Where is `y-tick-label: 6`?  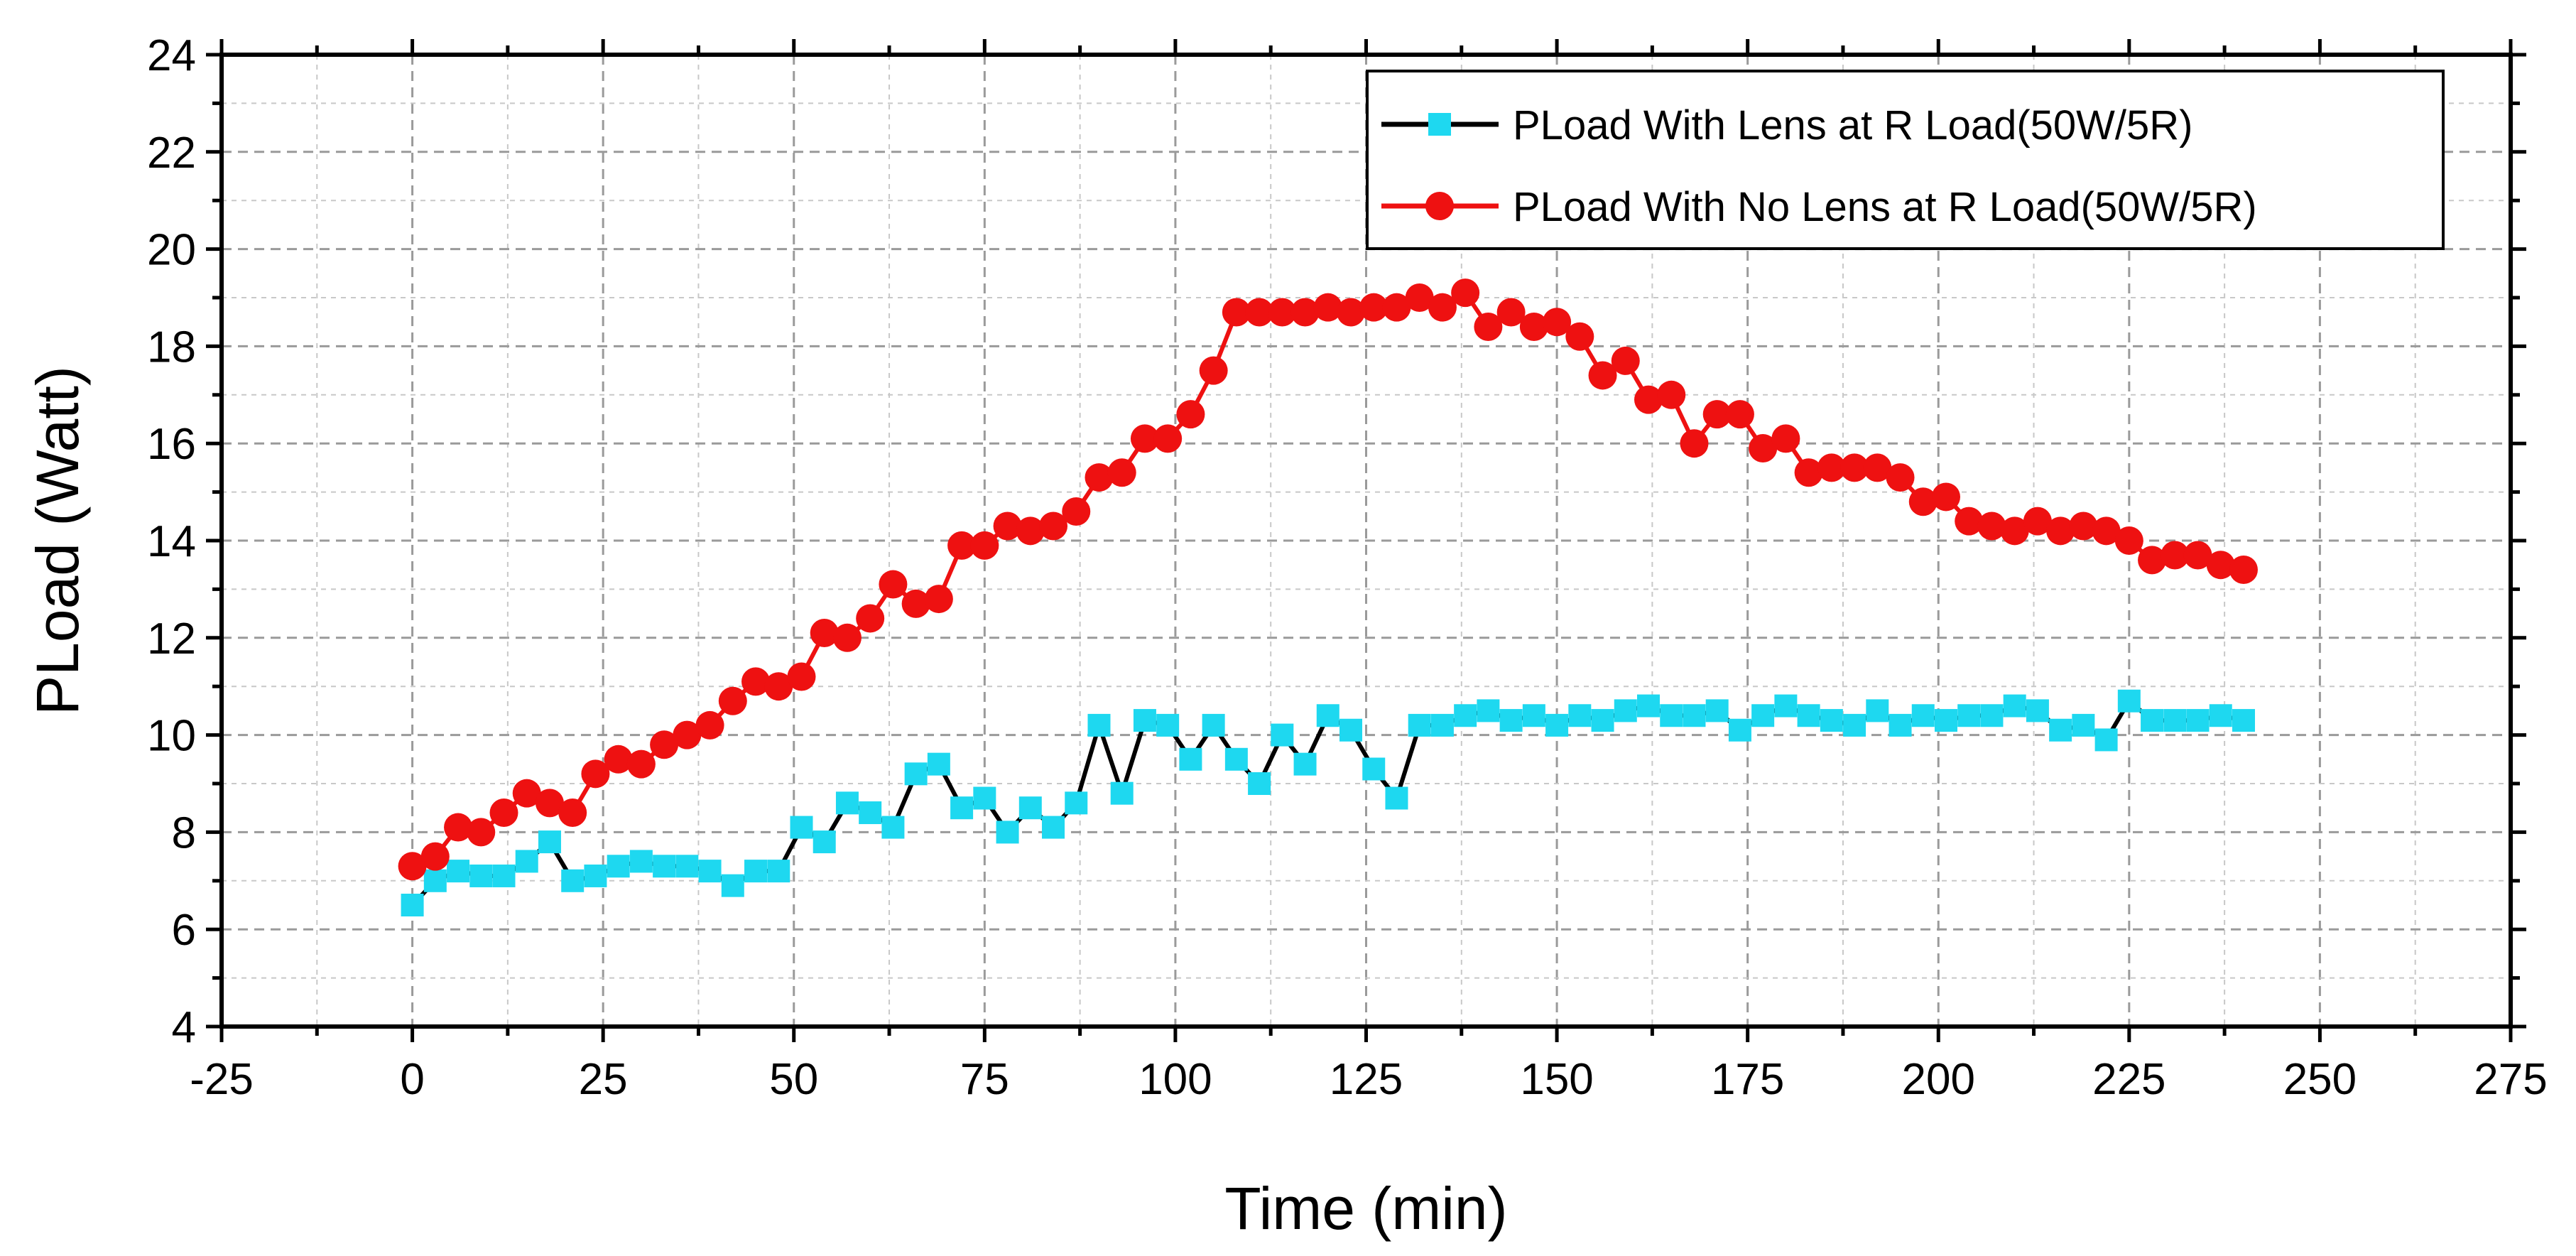
y-tick-label: 6 is located at coordinates (184, 930).